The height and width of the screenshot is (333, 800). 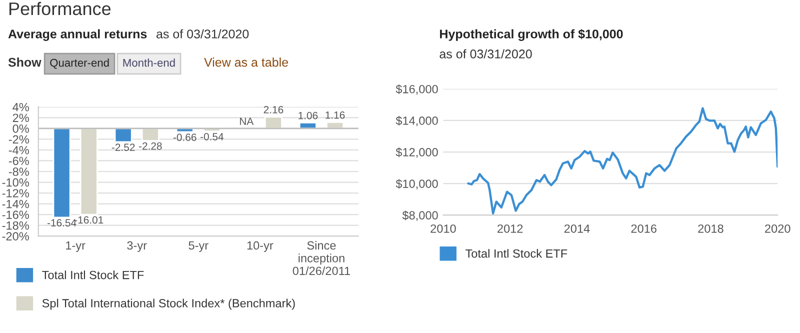 What do you see at coordinates (89, 220) in the screenshot?
I see `data-label: -16.01` at bounding box center [89, 220].